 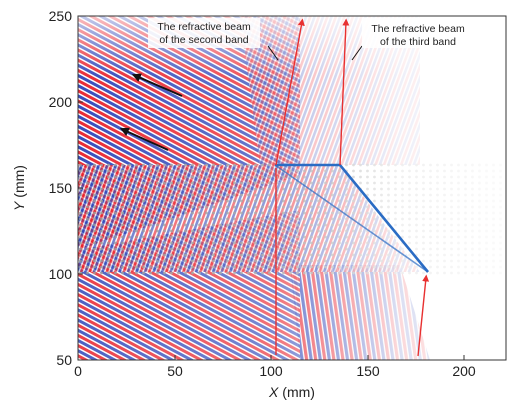 I want to click on y-tick-label: 100, so click(x=61, y=274).